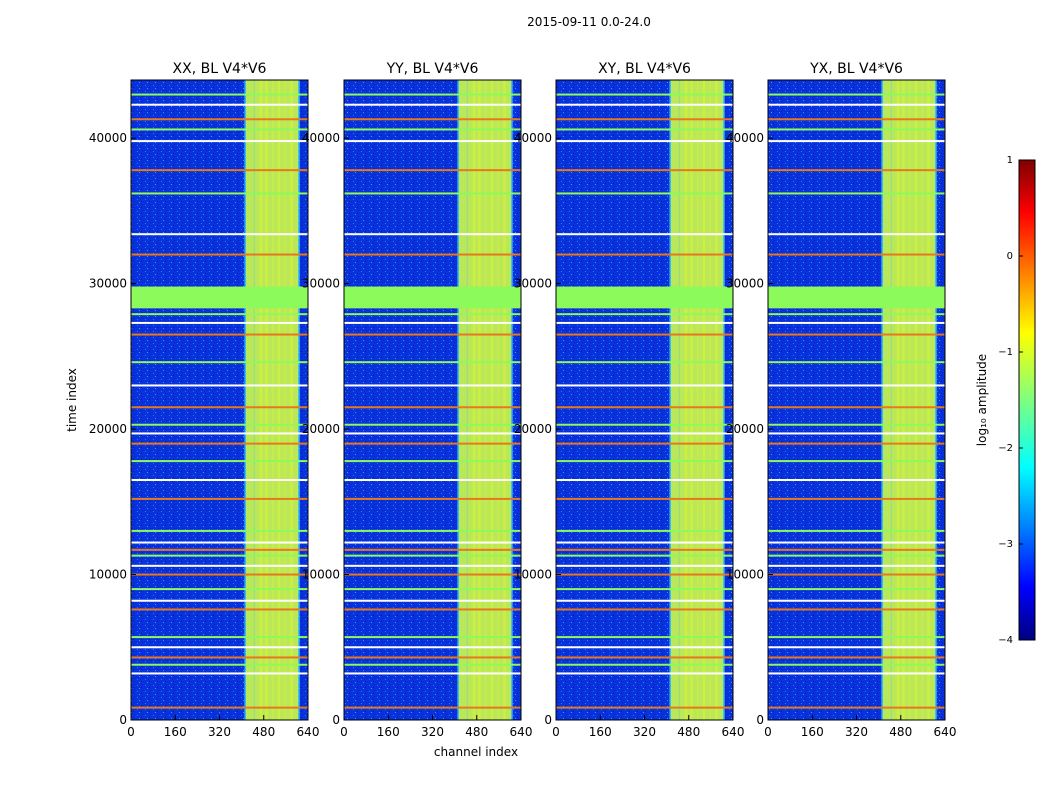 This screenshot has width=1050, height=800. Describe the element at coordinates (72, 400) in the screenshot. I see `y-axis-label: time index` at that location.